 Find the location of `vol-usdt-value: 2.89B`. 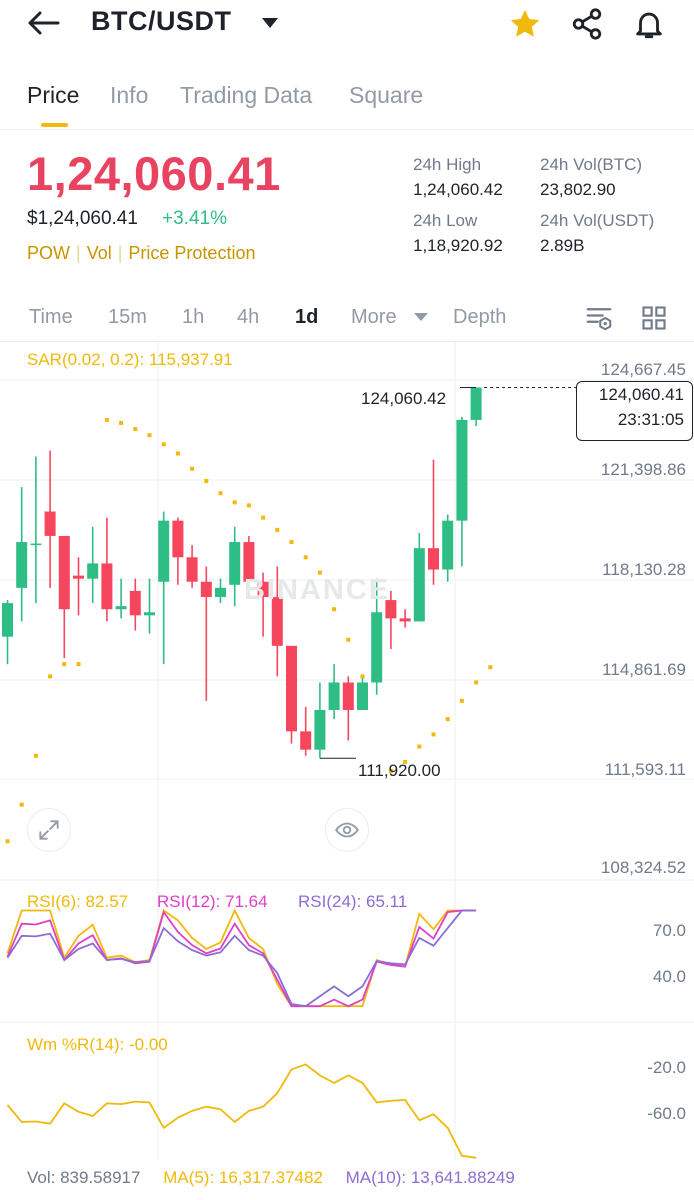

vol-usdt-value: 2.89B is located at coordinates (562, 245).